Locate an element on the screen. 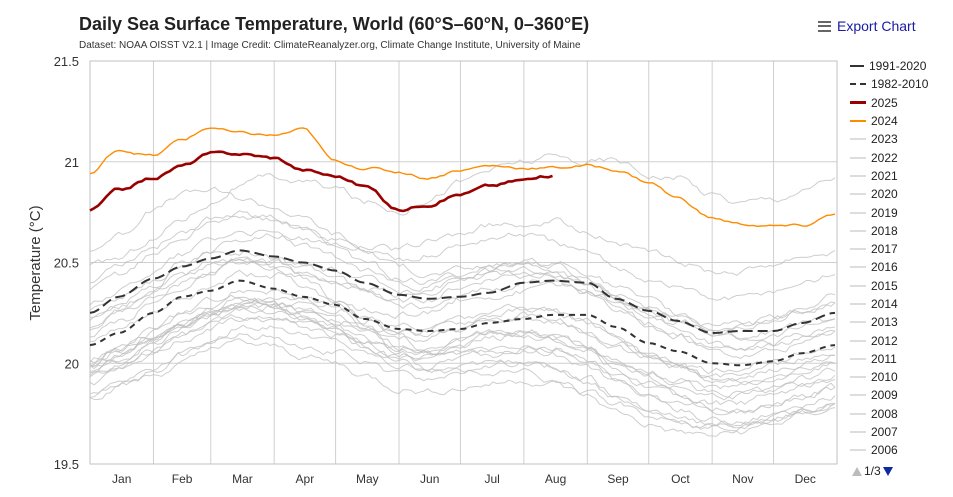 This screenshot has height=497, width=953. legend-label: 2016 is located at coordinates (884, 267).